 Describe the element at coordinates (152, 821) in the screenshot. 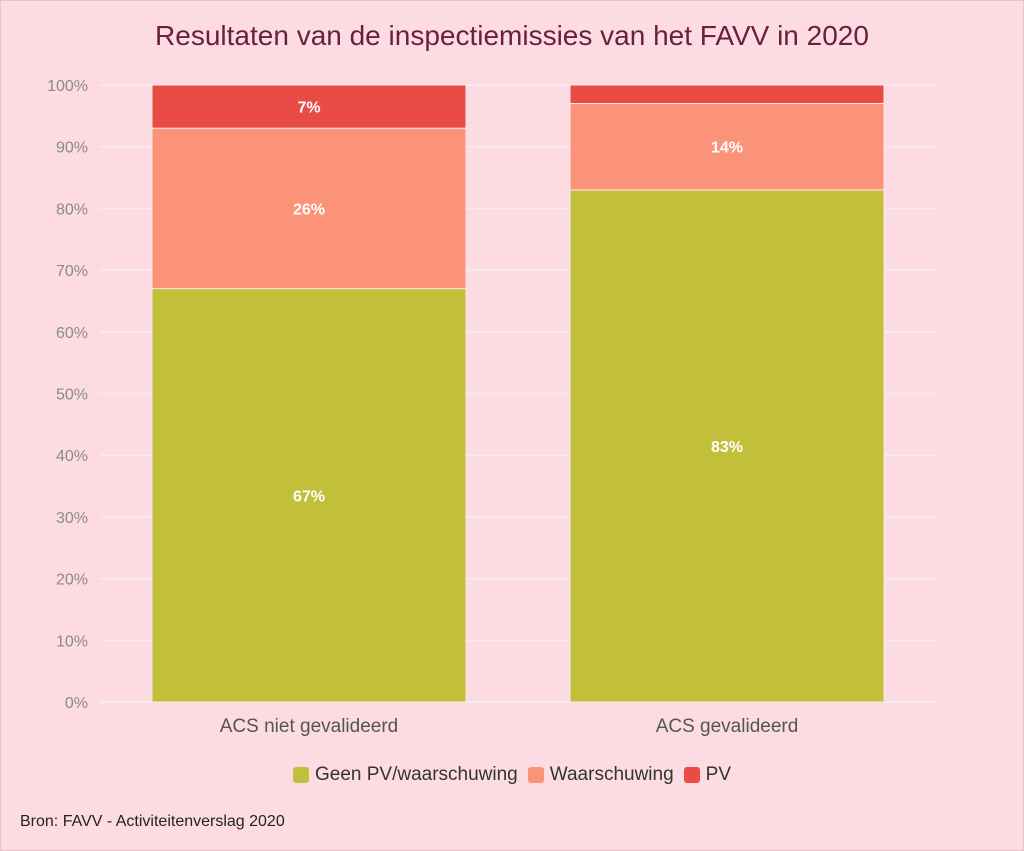

I see `source-note: Bron: FAVV - Activiteitenverslag 2020` at that location.